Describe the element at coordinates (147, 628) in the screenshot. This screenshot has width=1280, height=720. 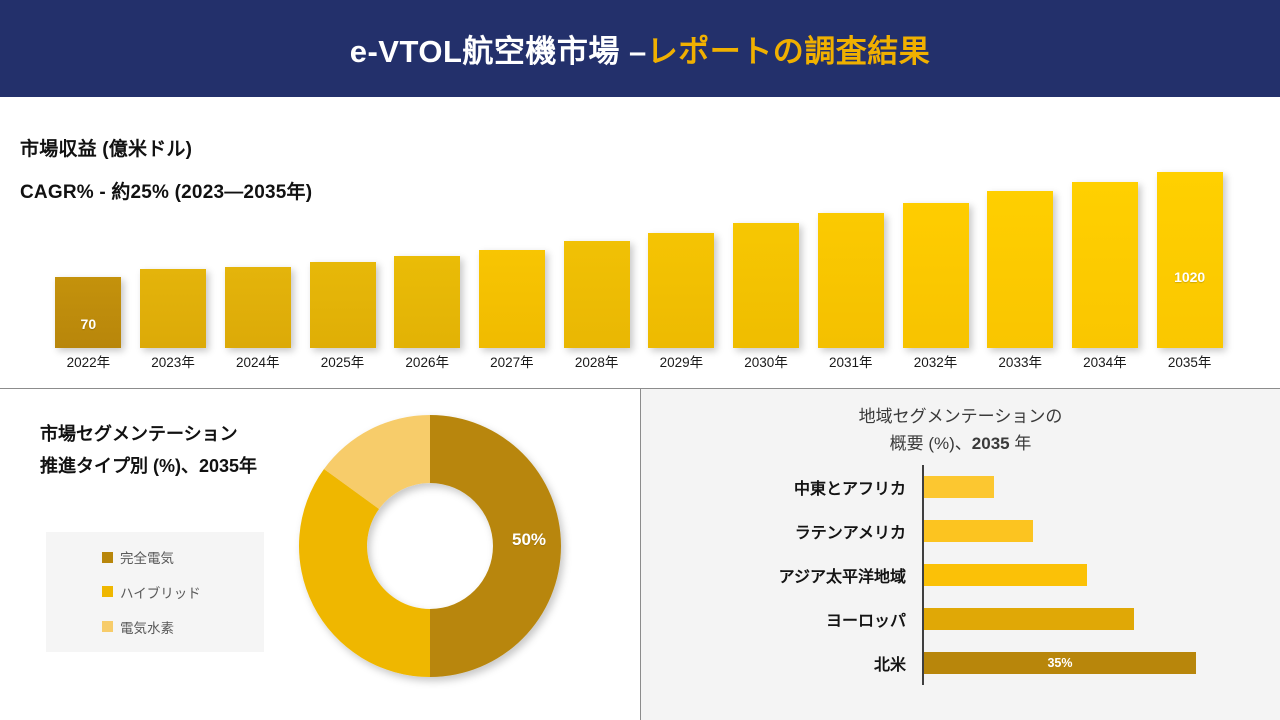
I see `donut-legend-label: 電気水素` at that location.